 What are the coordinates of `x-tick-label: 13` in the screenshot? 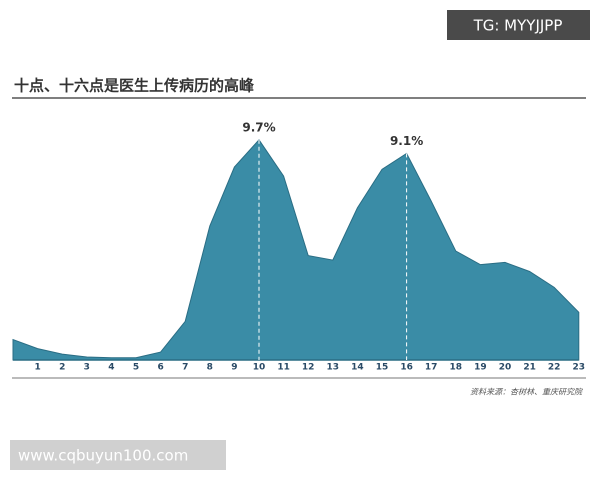 It's located at (333, 368).